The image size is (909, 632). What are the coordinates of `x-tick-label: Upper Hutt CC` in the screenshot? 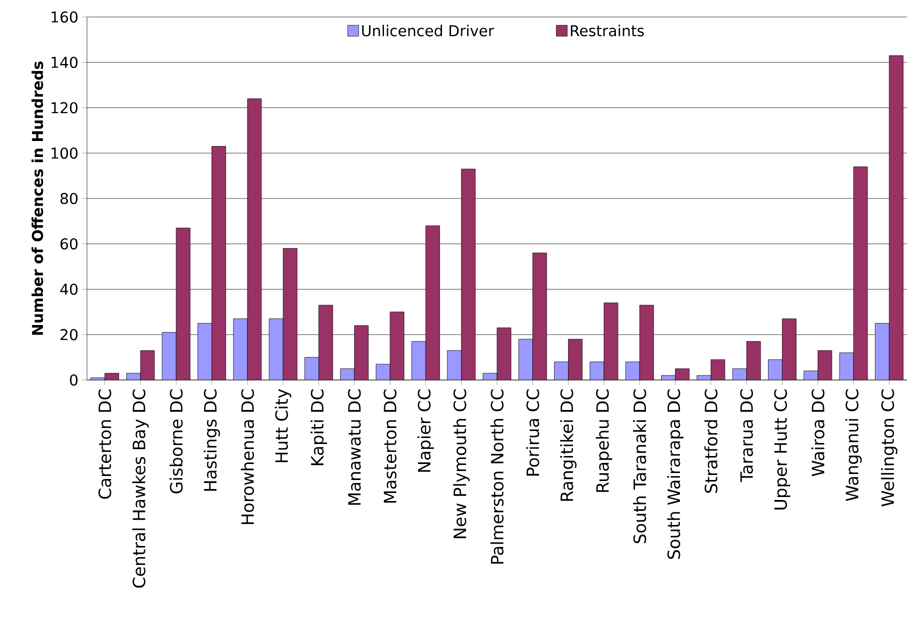 It's located at (782, 449).